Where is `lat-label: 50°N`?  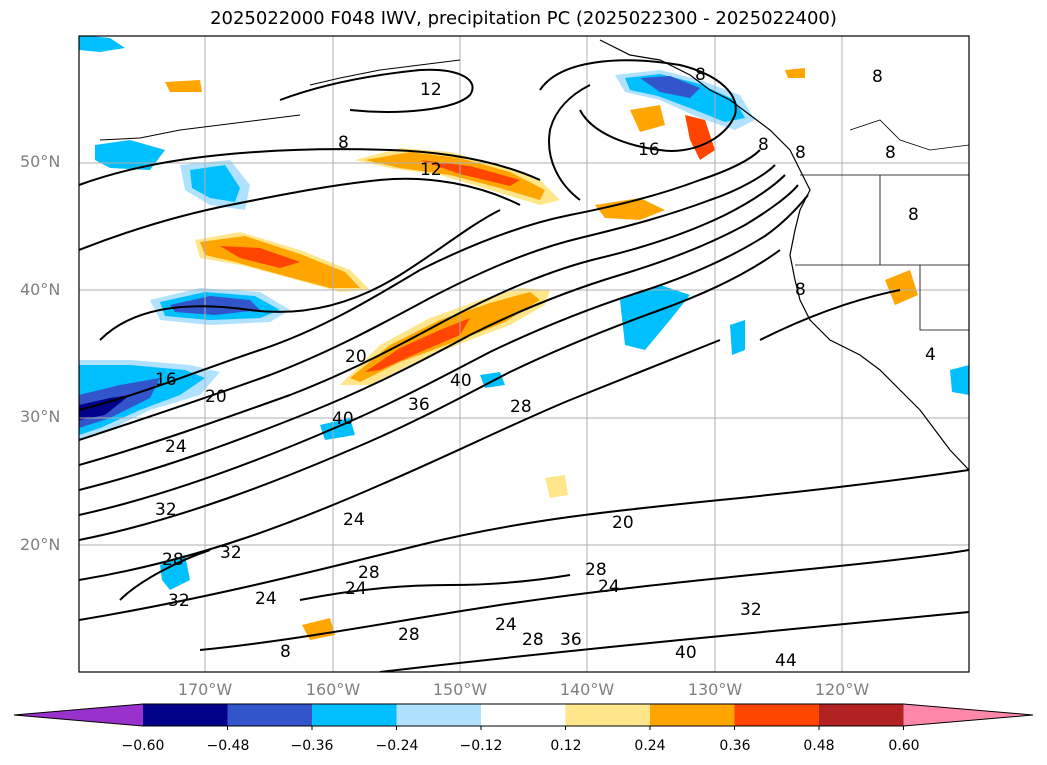 lat-label: 50°N is located at coordinates (40, 161).